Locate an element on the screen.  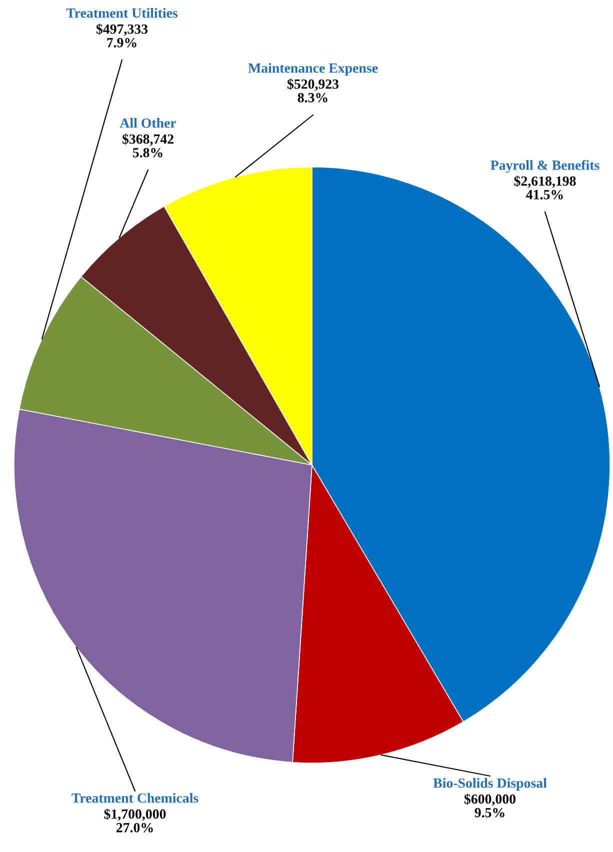
data-label: $600,000 9.5% is located at coordinates (490, 806).